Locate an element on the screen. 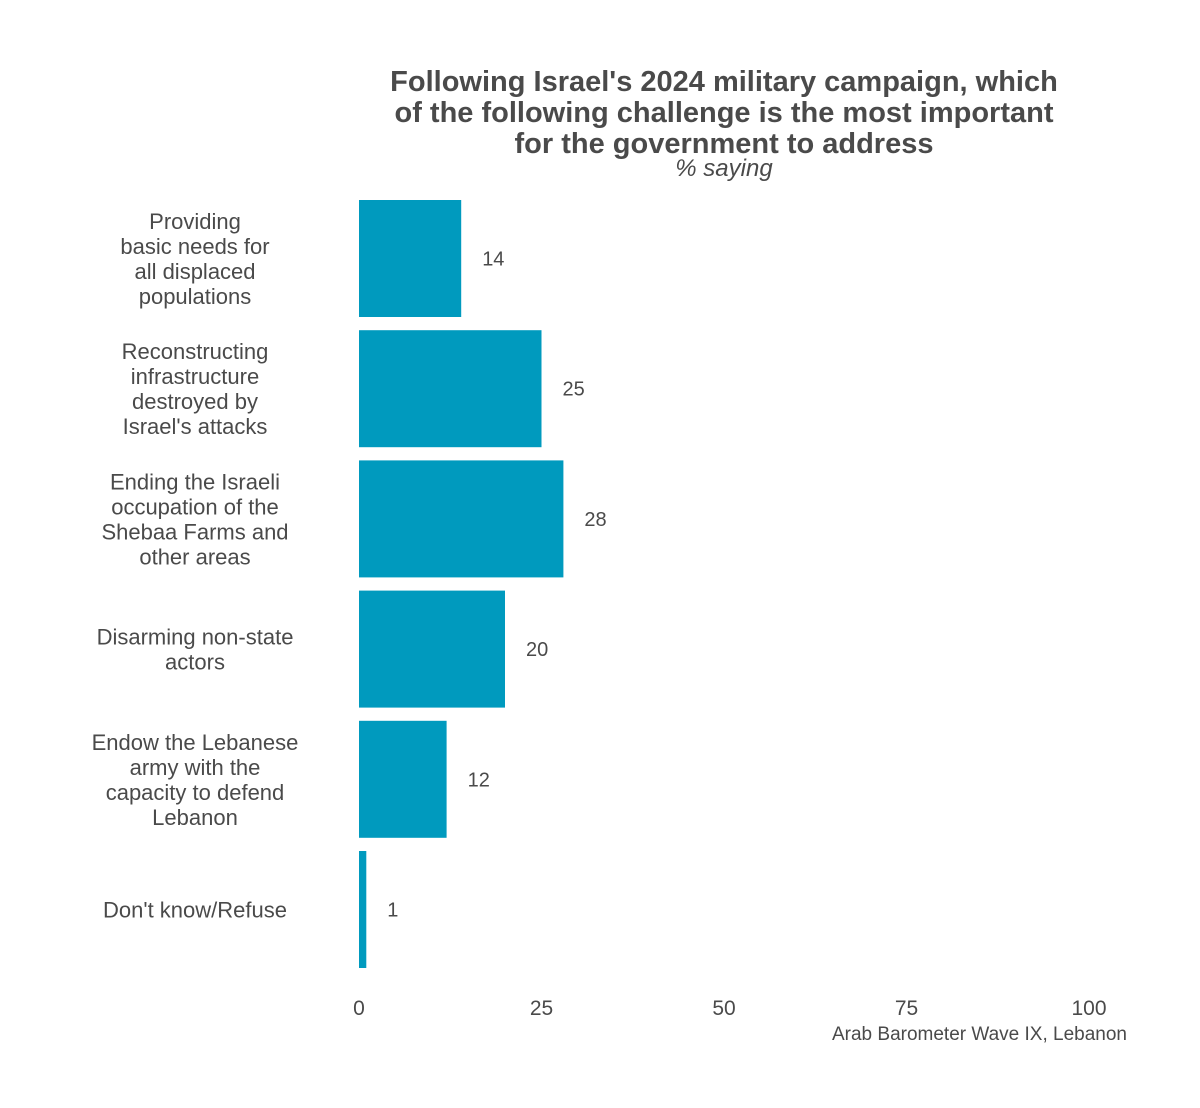  category-label: Lebanon is located at coordinates (195, 817).